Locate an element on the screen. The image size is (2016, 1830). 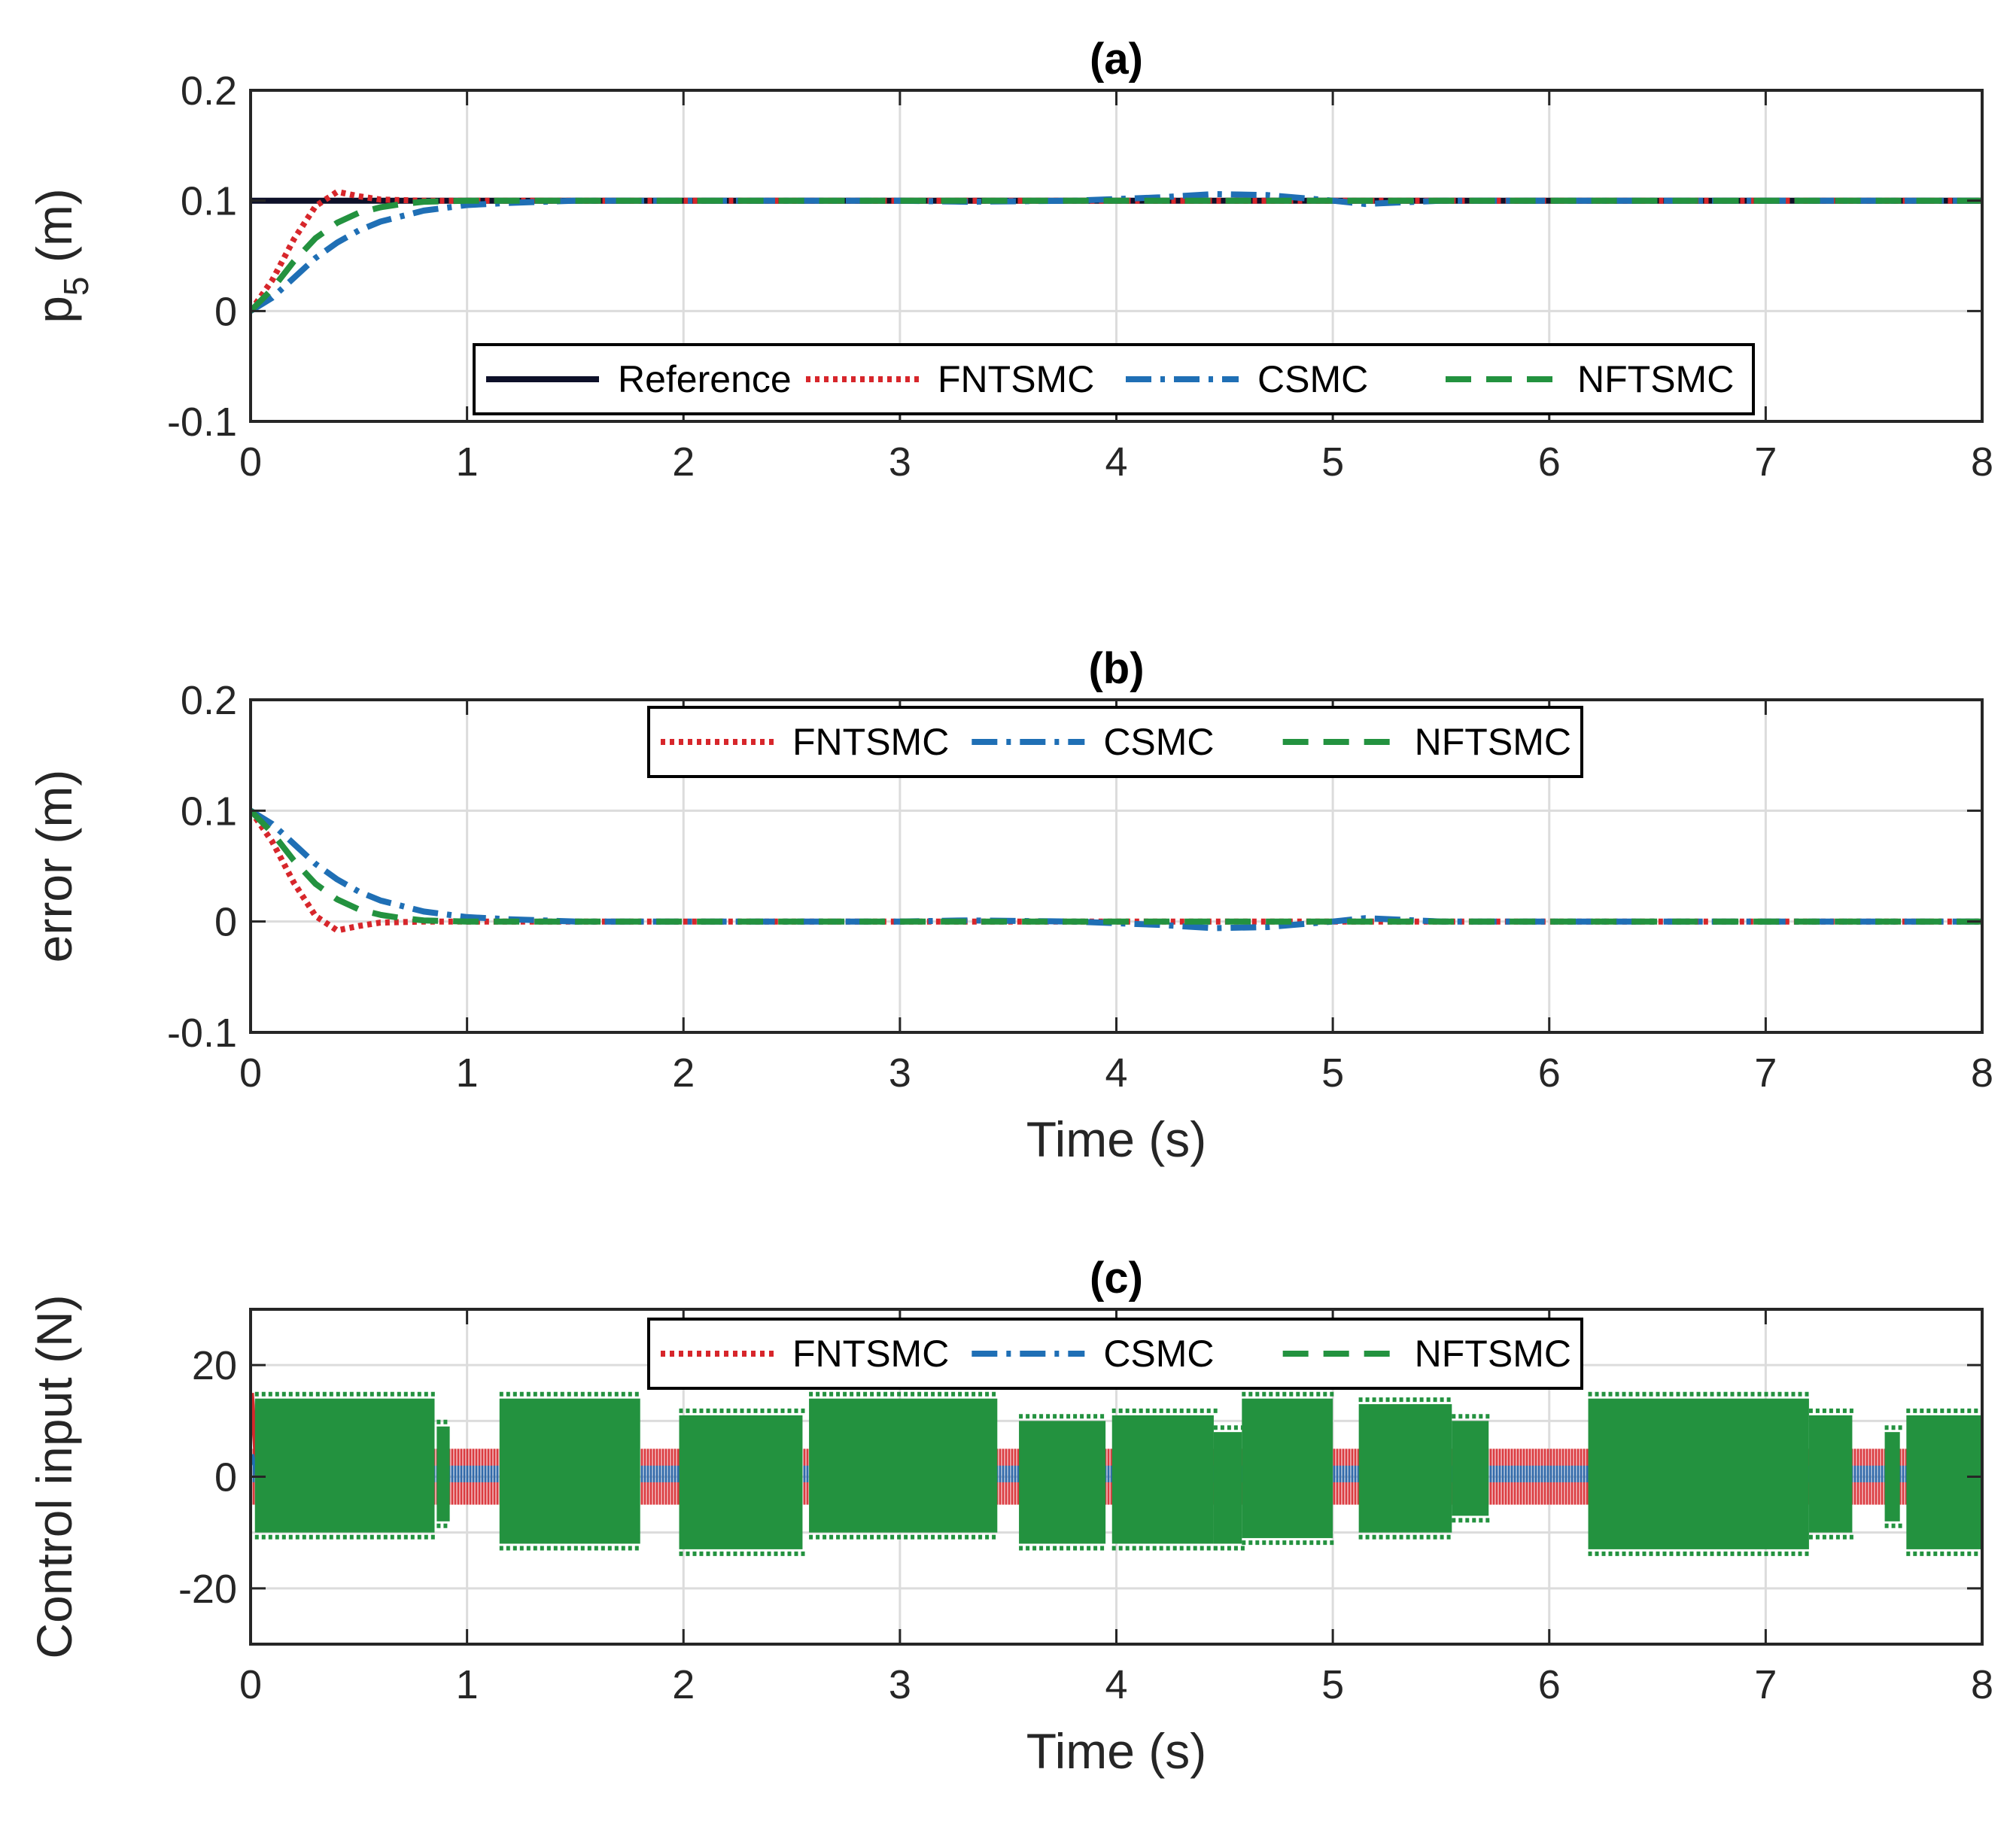
y-axis-label-unit: (m) is located at coordinates (54, 232).